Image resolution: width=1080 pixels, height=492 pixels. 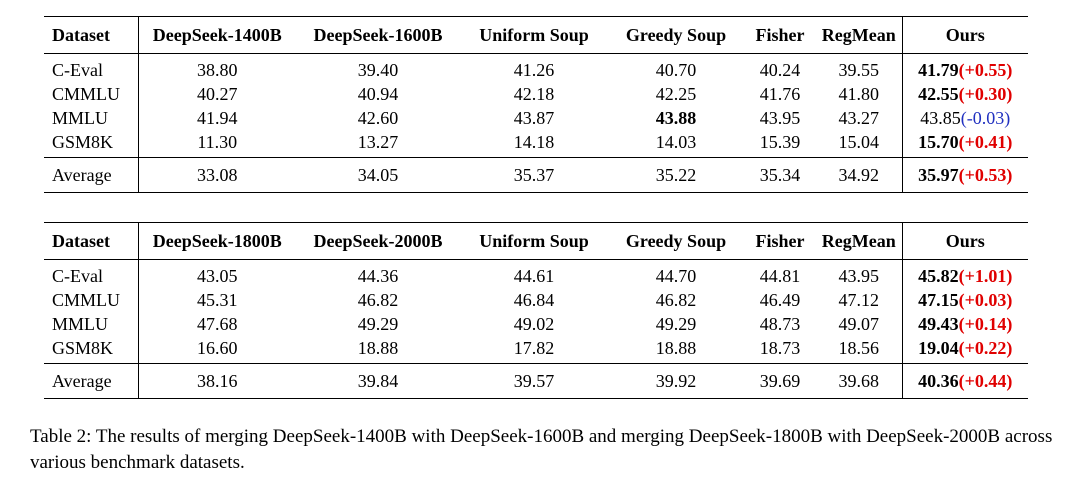 I want to click on ours-cell: 49.43(+0.14), so click(x=964, y=324).